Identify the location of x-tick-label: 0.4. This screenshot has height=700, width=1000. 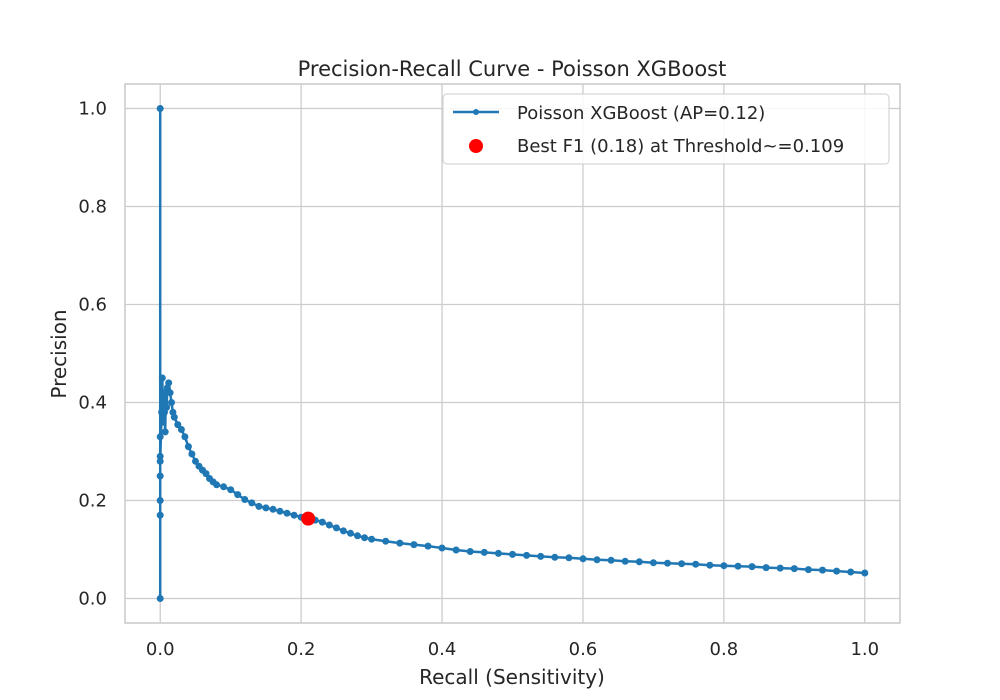
(442, 649).